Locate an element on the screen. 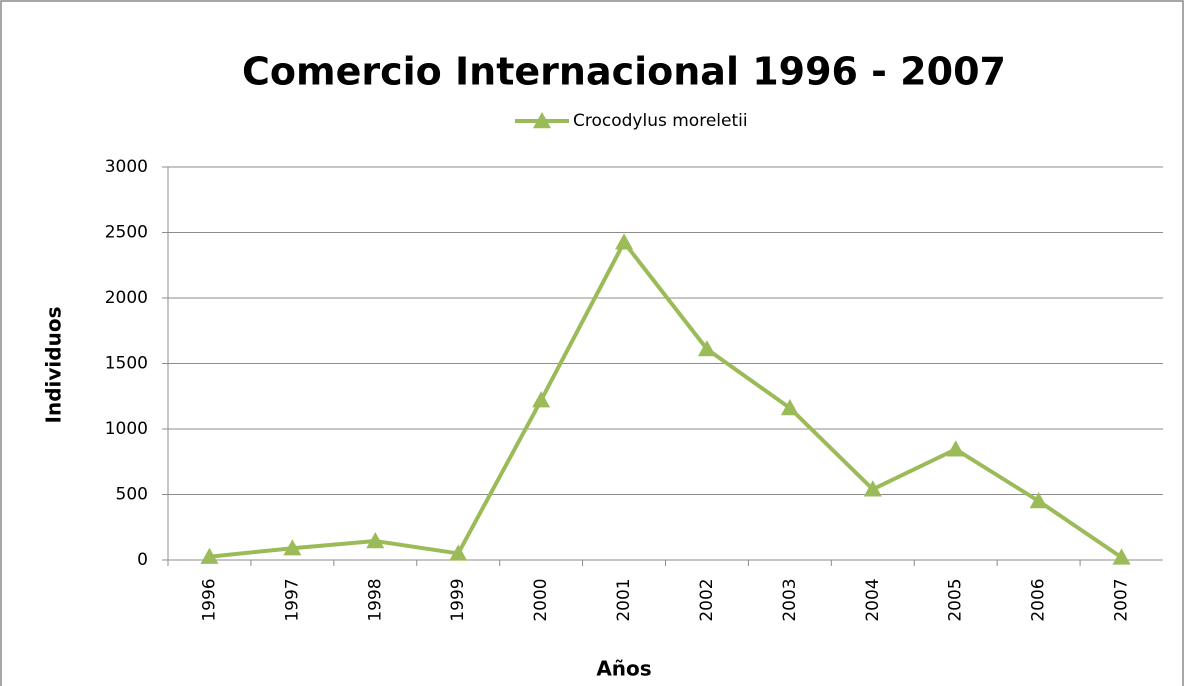 Image resolution: width=1184 pixels, height=686 pixels. x-tick-label: 2007 is located at coordinates (1122, 599).